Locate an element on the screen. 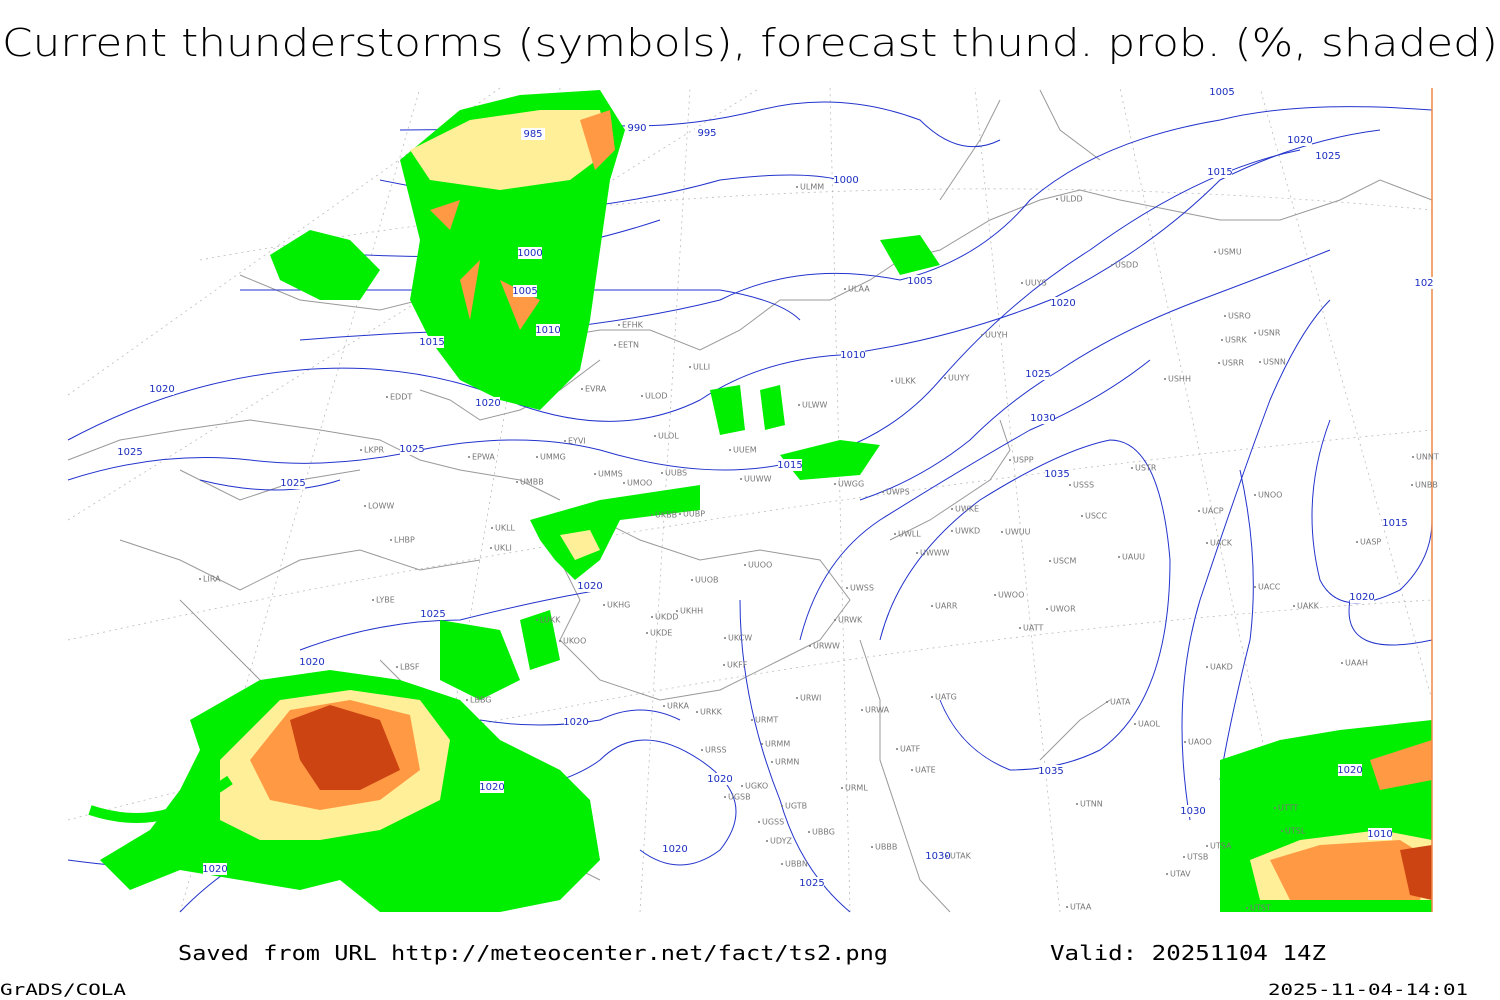 Image resolution: width=1500 pixels, height=1000 pixels. station-label: UKFF is located at coordinates (737, 665).